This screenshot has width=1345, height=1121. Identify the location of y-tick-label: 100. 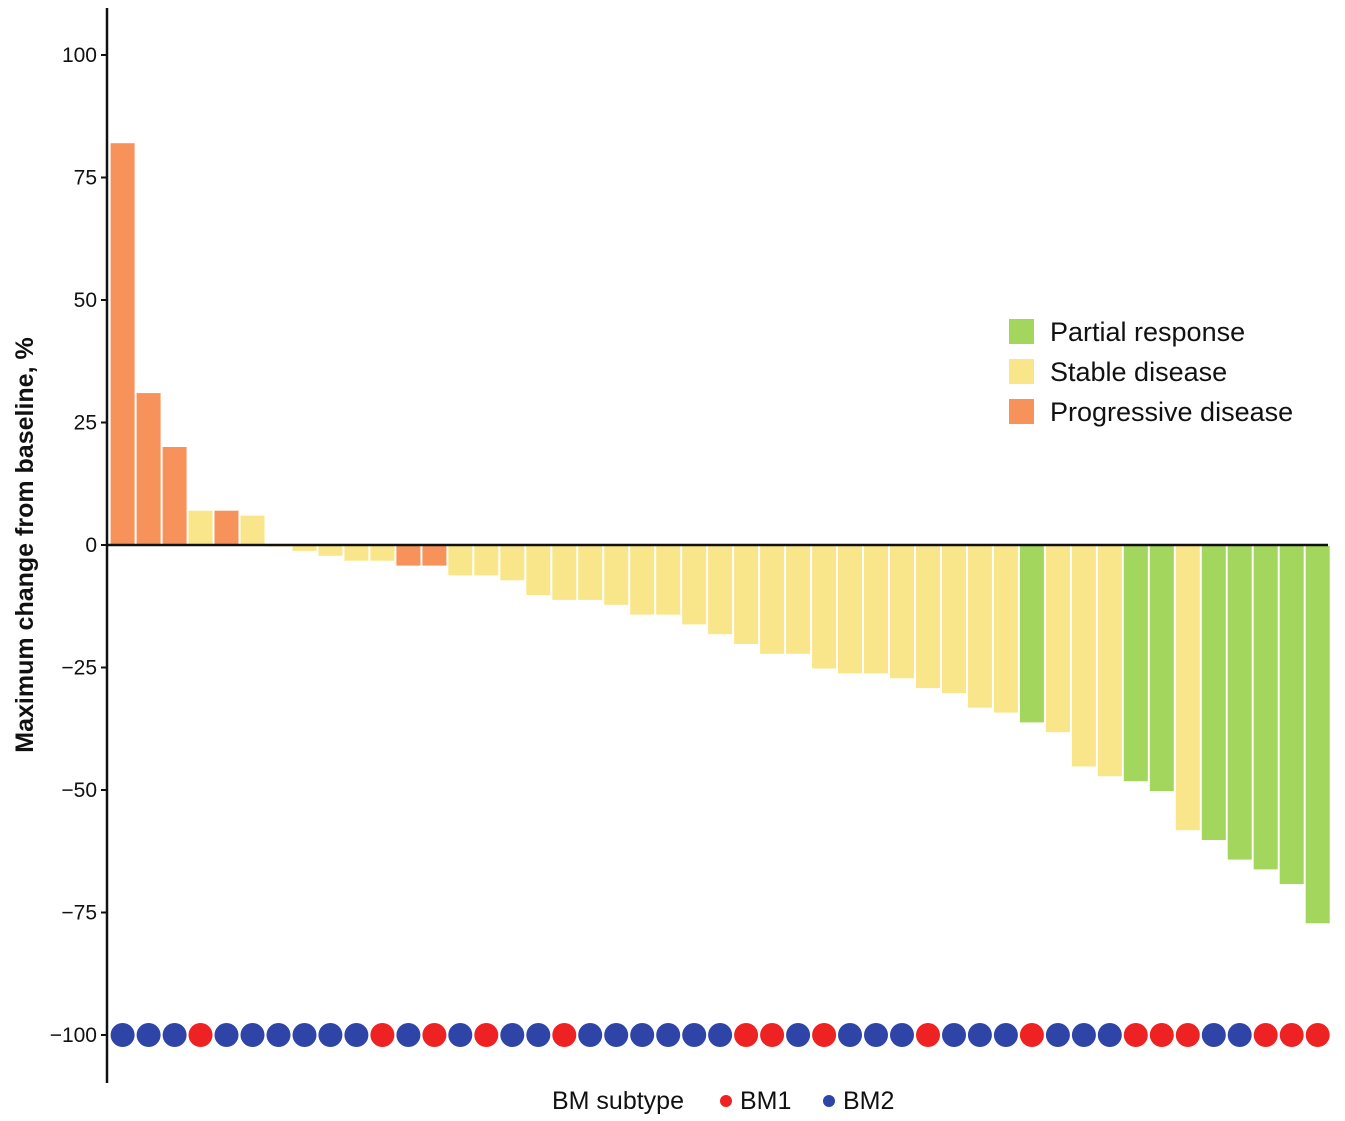
(79, 55).